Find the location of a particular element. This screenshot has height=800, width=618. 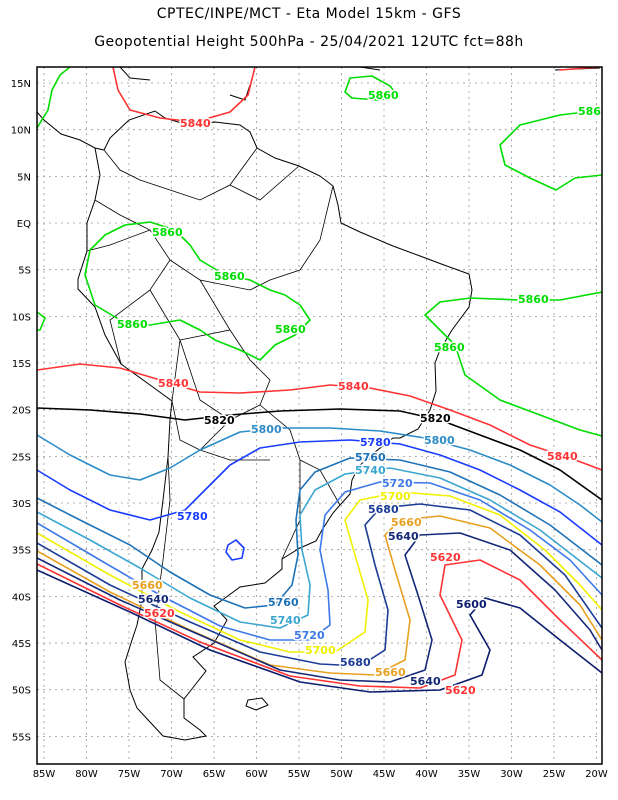

falkland-islands is located at coordinates (257, 704).